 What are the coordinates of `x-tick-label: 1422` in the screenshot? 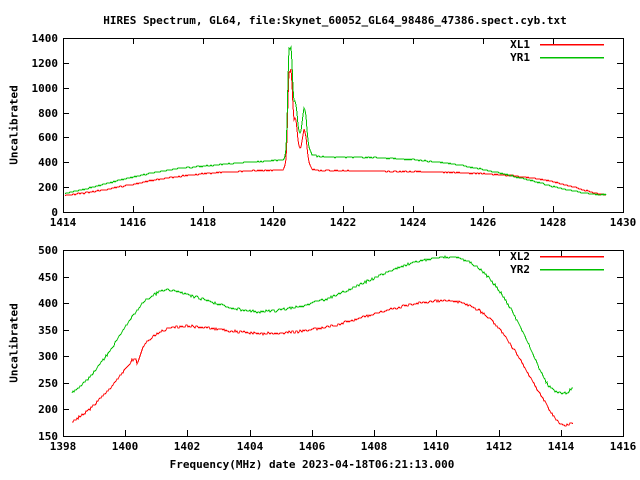 It's located at (343, 222).